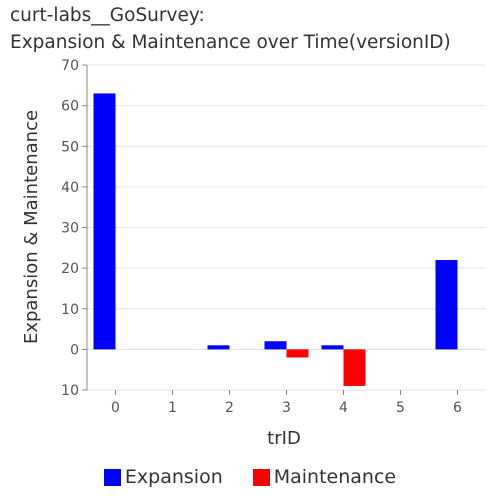  I want to click on legend-label-expansion: Expansion, so click(173, 477).